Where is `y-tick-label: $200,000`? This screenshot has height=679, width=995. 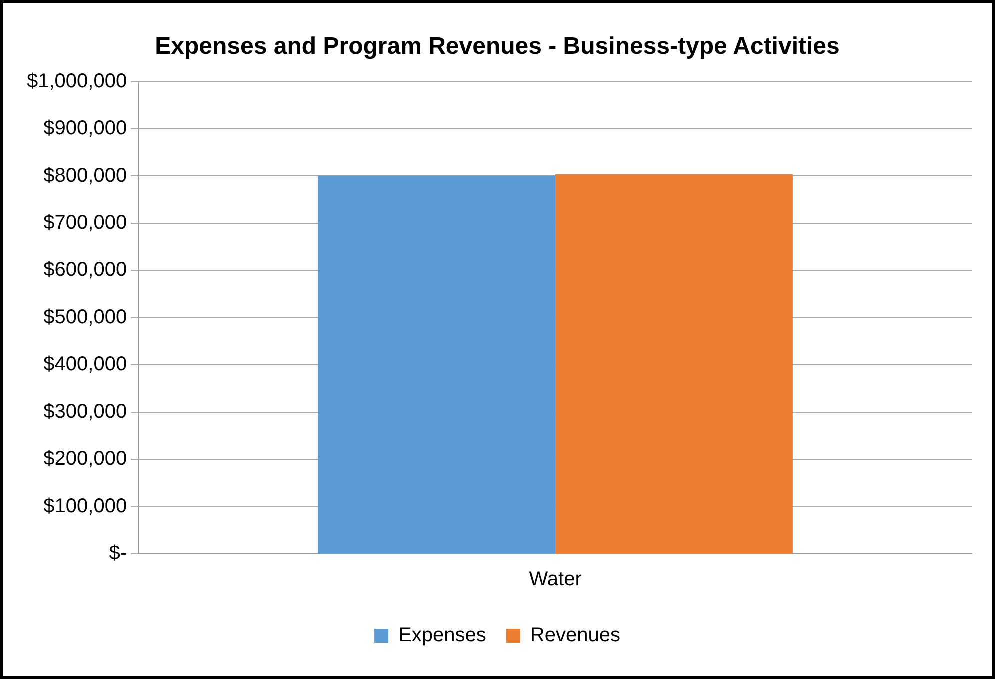 y-tick-label: $200,000 is located at coordinates (86, 459).